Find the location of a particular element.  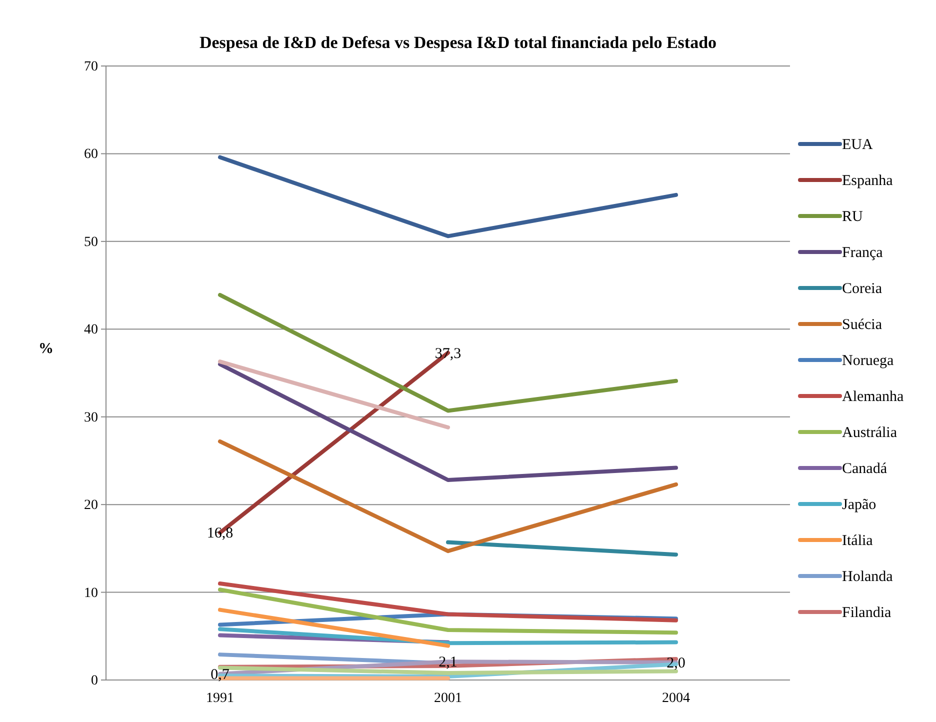

legend-label: Alemanha is located at coordinates (873, 397).